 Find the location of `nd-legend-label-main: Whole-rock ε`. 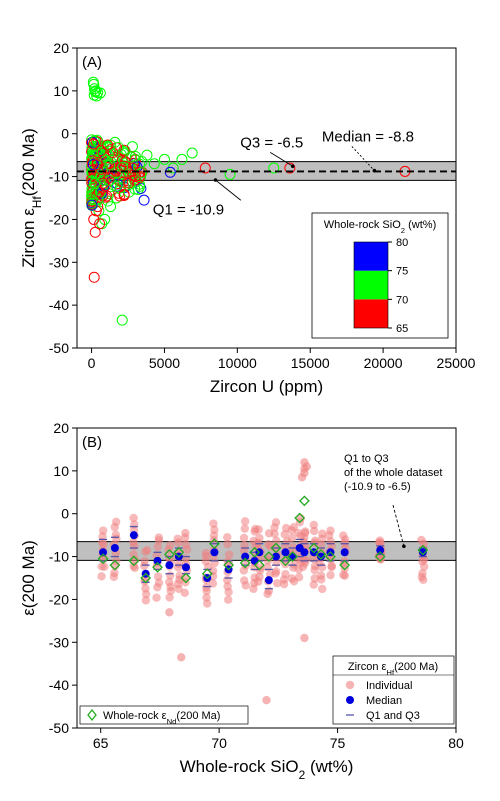

nd-legend-label-main: Whole-rock ε is located at coordinates (135, 716).